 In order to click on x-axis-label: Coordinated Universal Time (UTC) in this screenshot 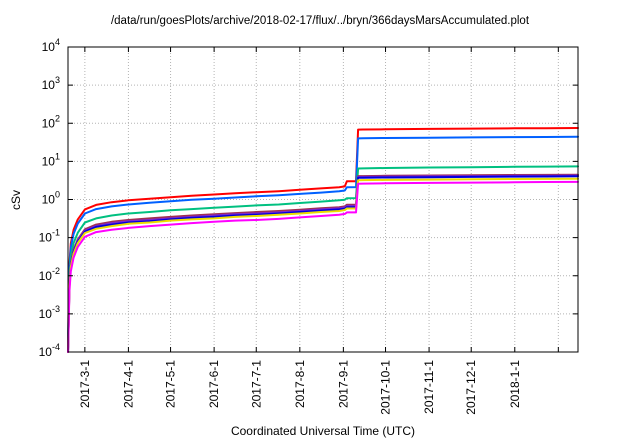, I will do `click(323, 431)`.